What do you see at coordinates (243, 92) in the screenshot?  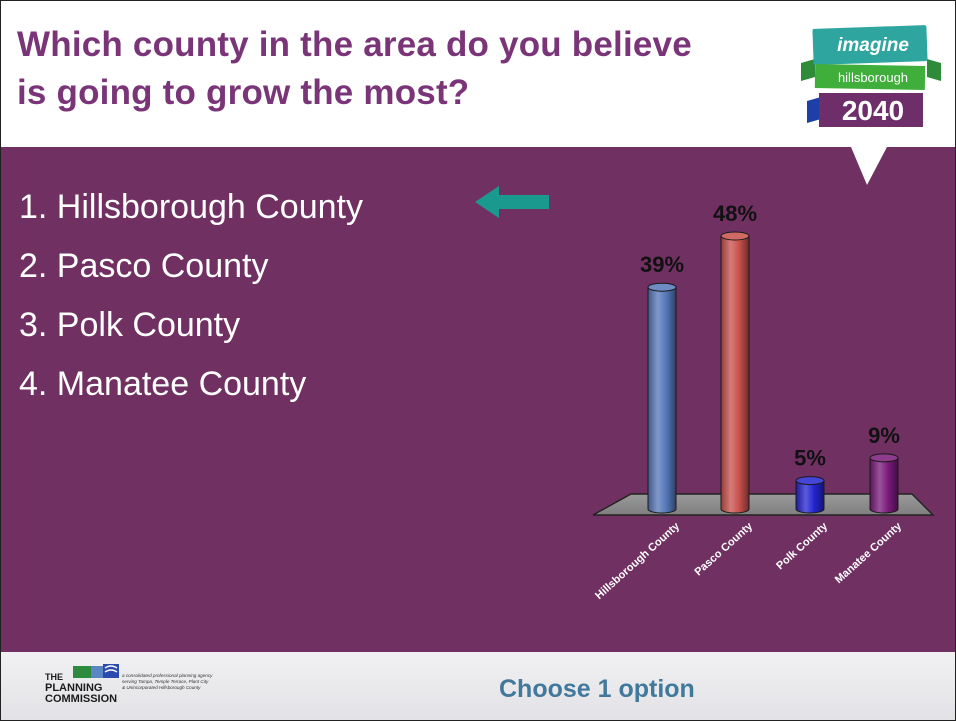 I see `title-line-2: is going to grow the most?` at bounding box center [243, 92].